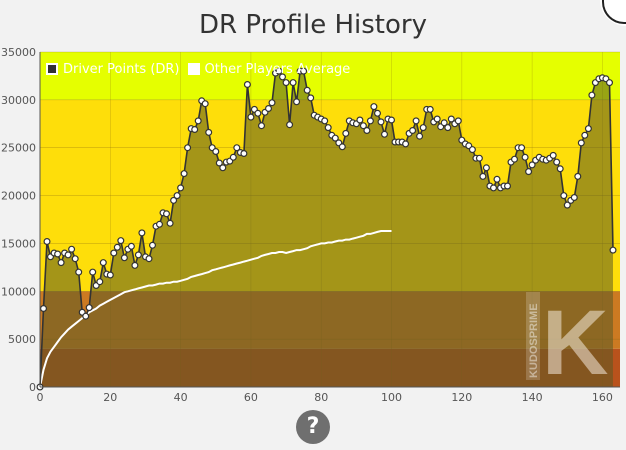 The height and width of the screenshot is (450, 626). I want to click on legend-item-driver-points: Driver Points (DR), so click(113, 69).